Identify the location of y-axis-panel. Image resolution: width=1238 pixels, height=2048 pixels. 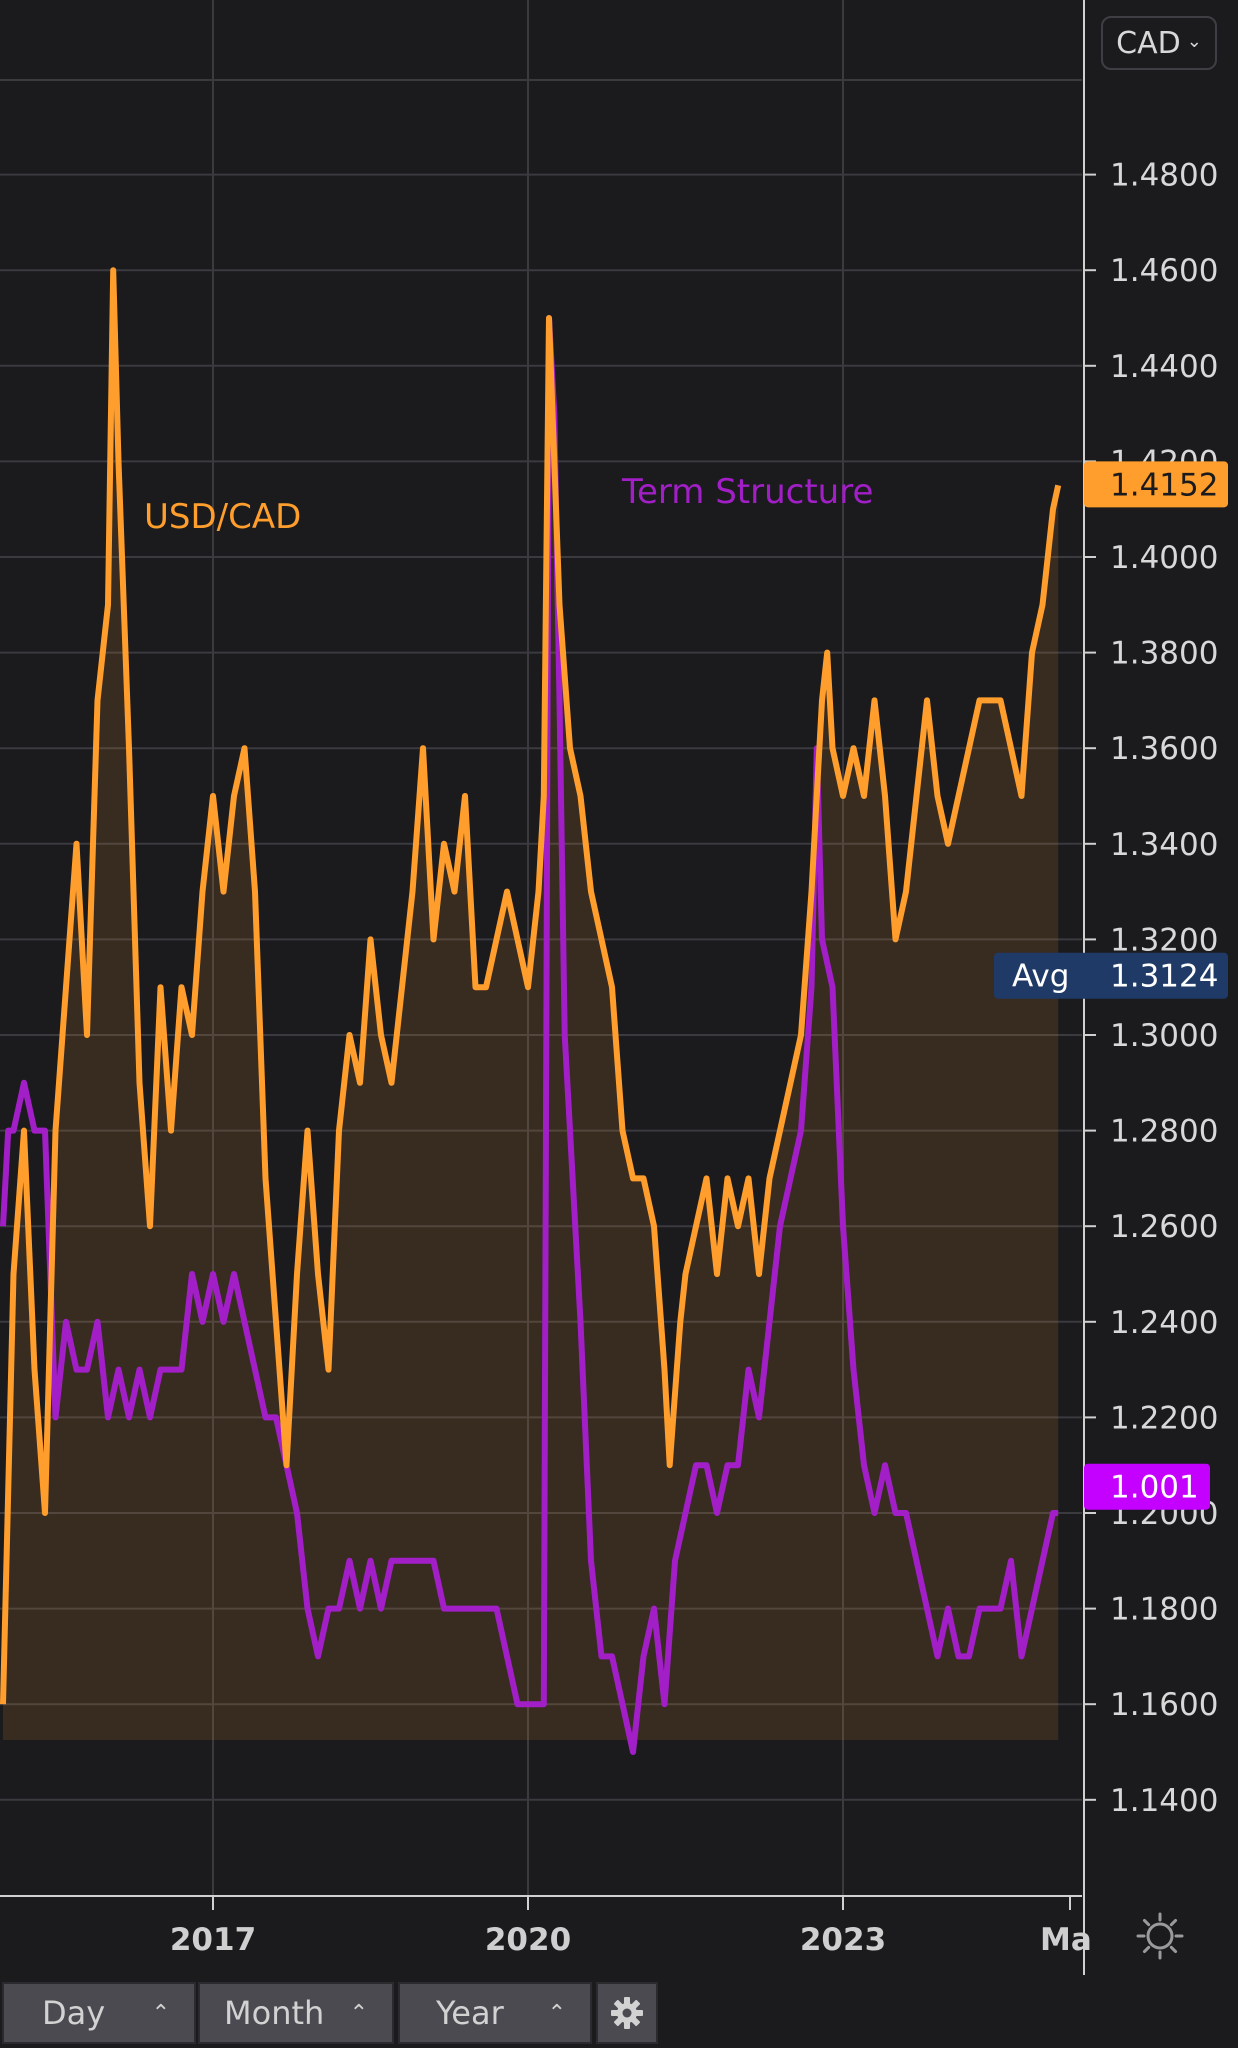
(1161, 948).